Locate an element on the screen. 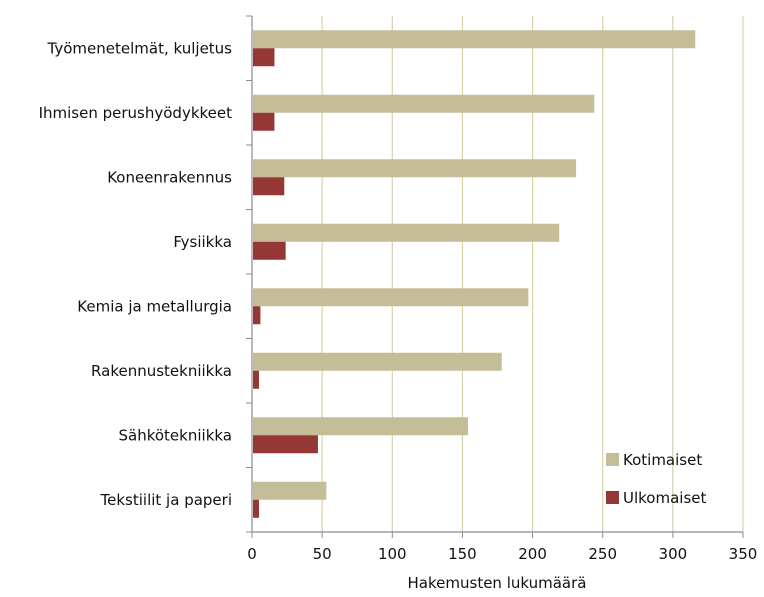  x-tick-label: 300 is located at coordinates (673, 554).